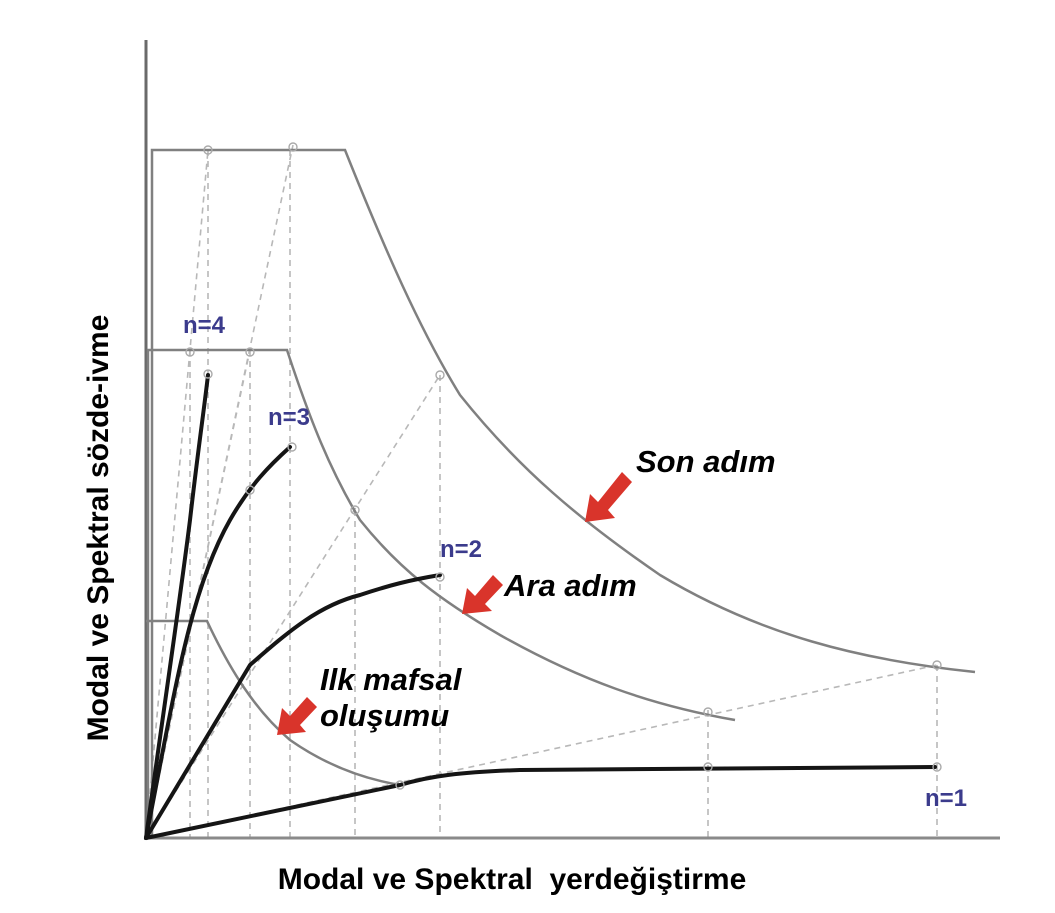 The image size is (1055, 913). Describe the element at coordinates (273, 703) in the screenshot. I see `demand-spectrum-first-hinge` at that location.